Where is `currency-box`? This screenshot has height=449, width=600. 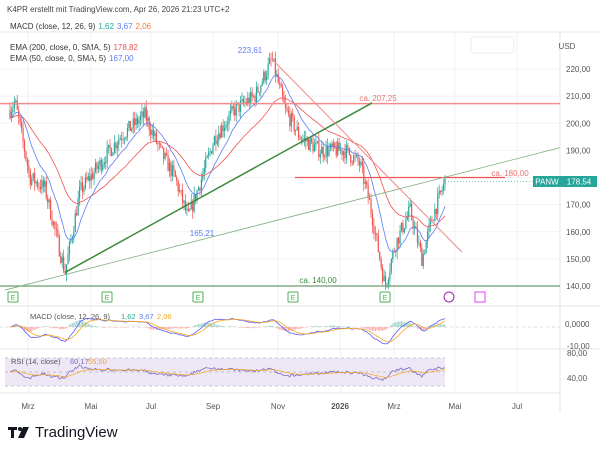
currency-box is located at coordinates (492, 45).